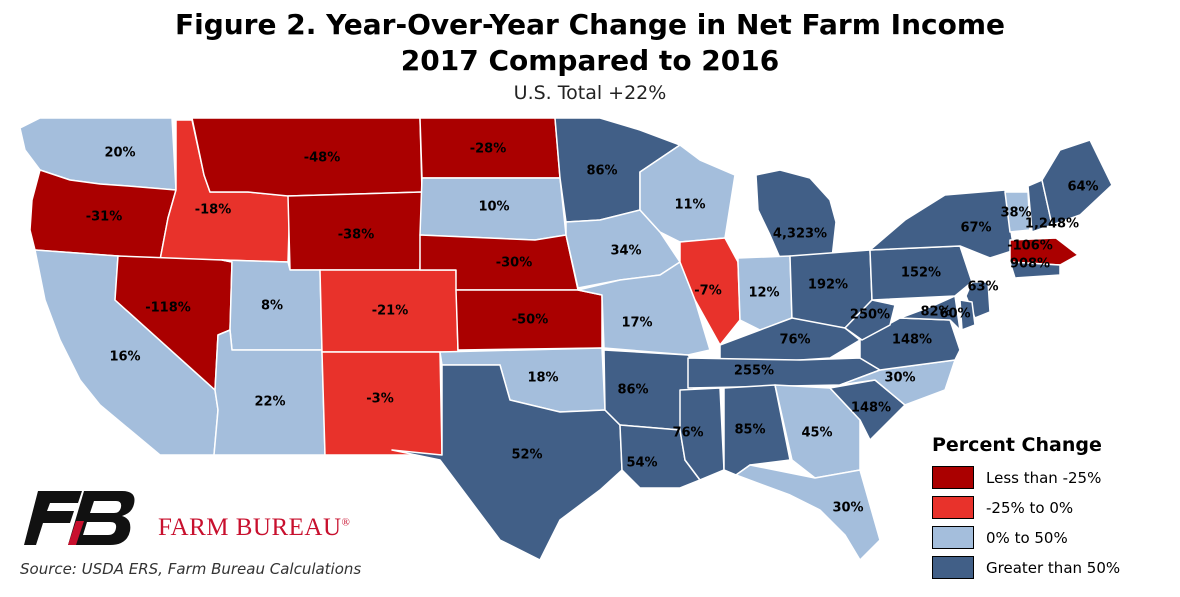 Image resolution: width=1180 pixels, height=597 pixels. Describe the element at coordinates (168, 308) in the screenshot. I see `state-label-nv: -118%` at that location.